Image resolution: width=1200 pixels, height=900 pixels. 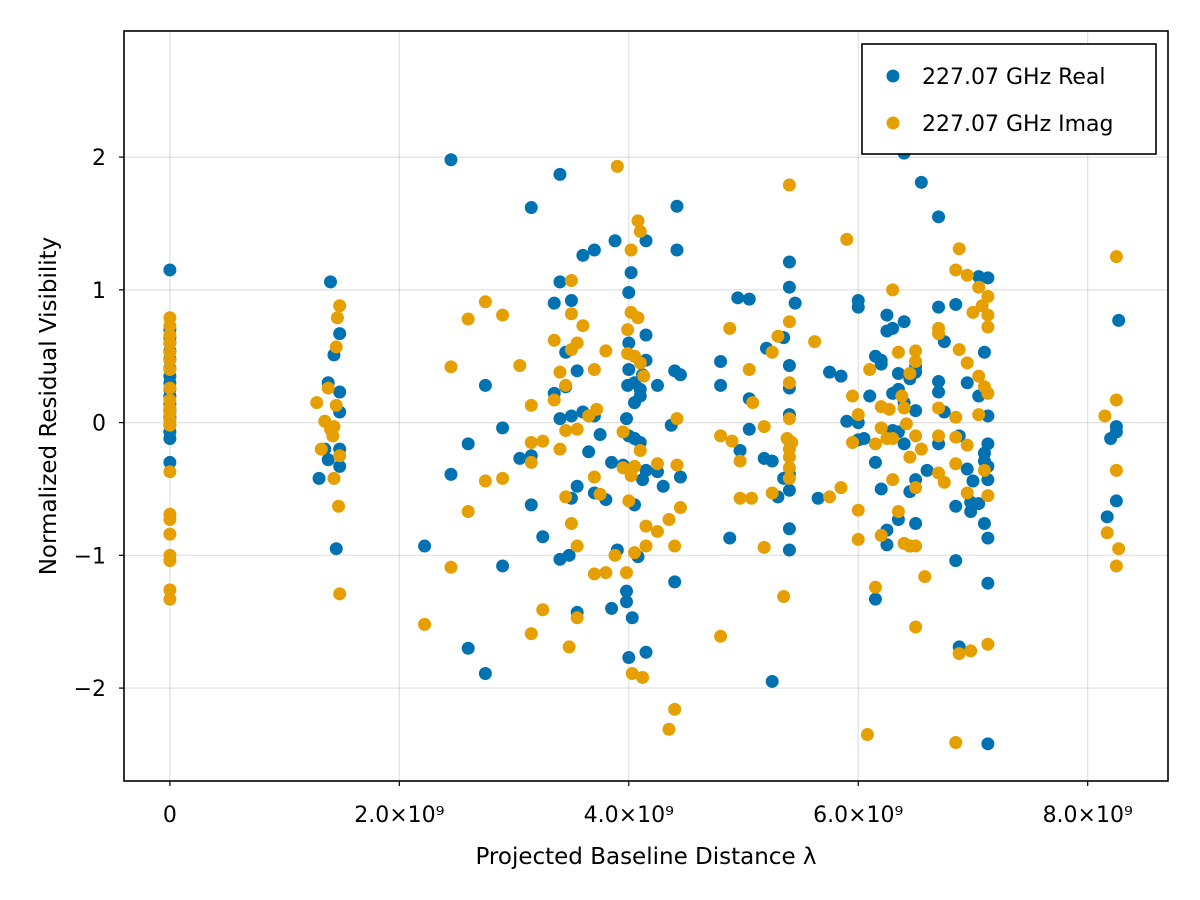 What do you see at coordinates (399, 815) in the screenshot?
I see `x-tick-label: 2.0×10⁹` at bounding box center [399, 815].